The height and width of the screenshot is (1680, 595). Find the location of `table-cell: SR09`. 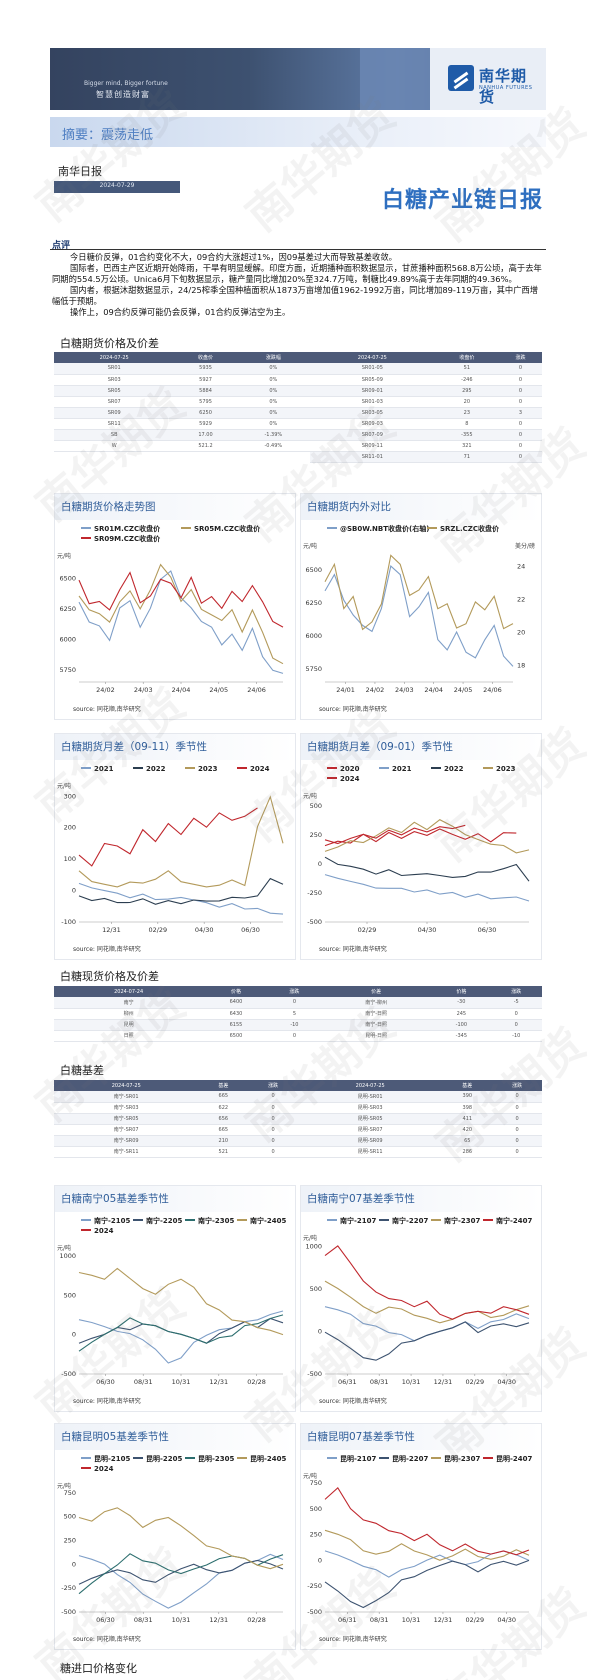

table-cell: SR09 is located at coordinates (114, 413).